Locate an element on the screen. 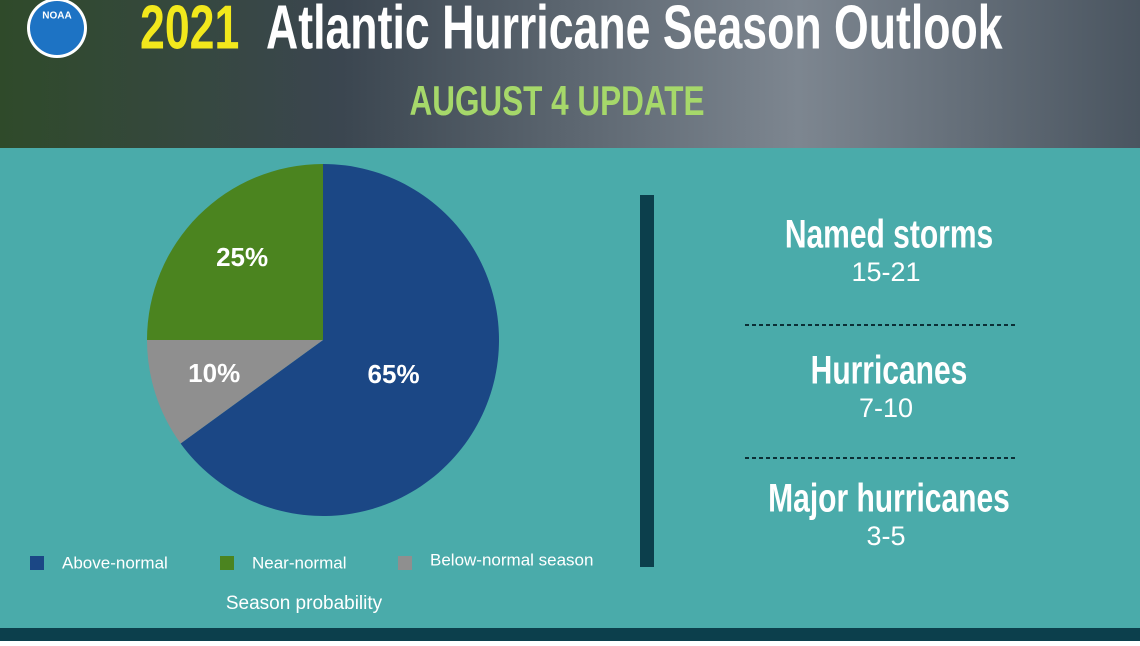 The height and width of the screenshot is (646, 1140). stat-title: Major hurricanes is located at coordinates (889, 498).